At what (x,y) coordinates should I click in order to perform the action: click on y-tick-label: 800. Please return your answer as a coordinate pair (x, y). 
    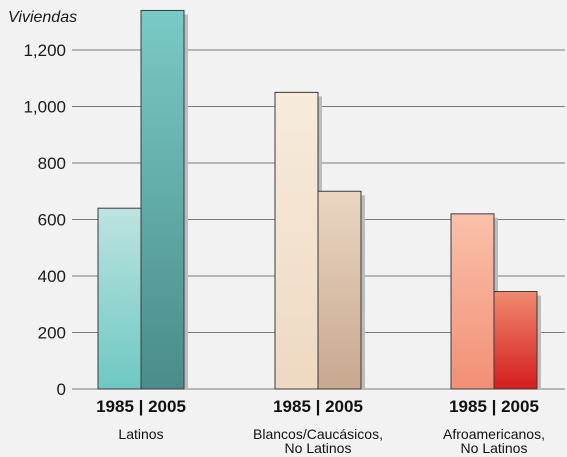
    Looking at the image, I should click on (52, 163).